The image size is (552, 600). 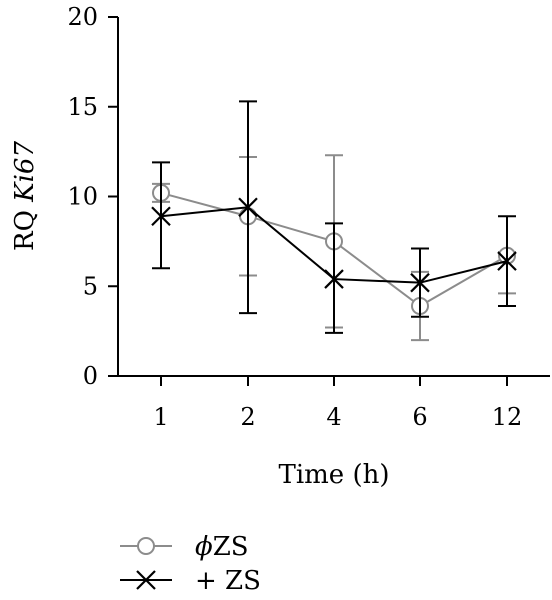 I want to click on x-axis-label: Time (h), so click(x=334, y=475).